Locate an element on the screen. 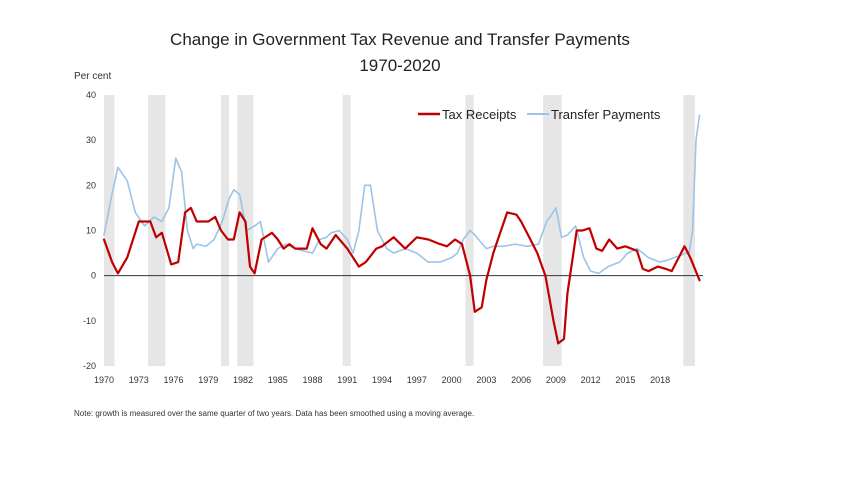  x-tick-label: 2000 is located at coordinates (452, 380).